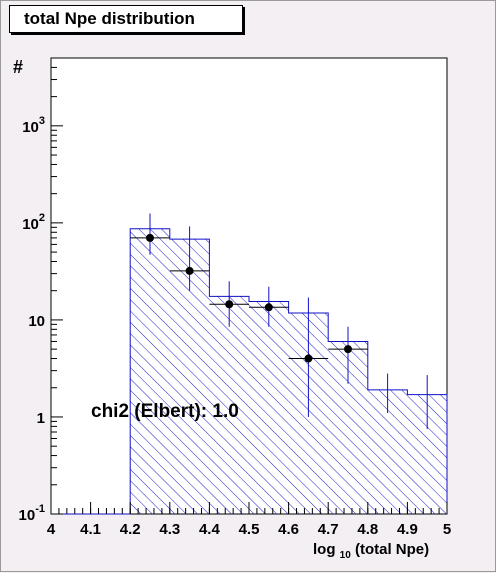 The height and width of the screenshot is (573, 496). Describe the element at coordinates (41, 418) in the screenshot. I see `y-tick-label: 1` at that location.